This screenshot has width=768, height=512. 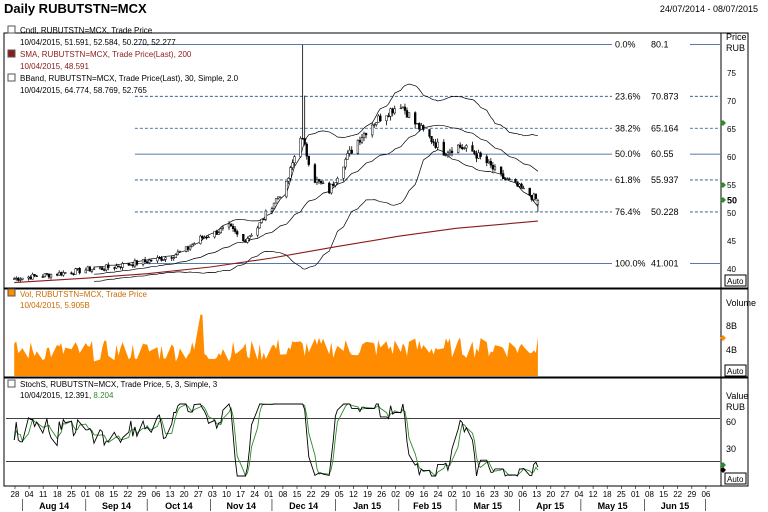 I want to click on x-axis-month-label: Apr 15, so click(x=550, y=506).